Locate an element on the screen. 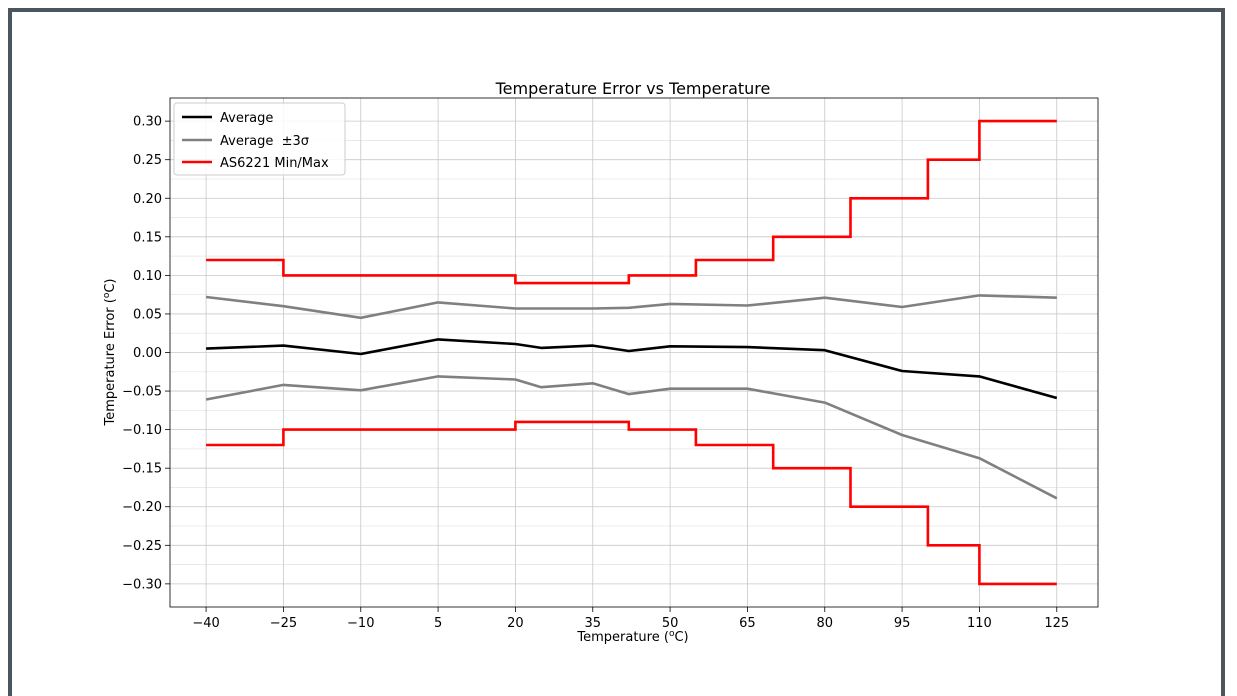 This screenshot has width=1237, height=696. x-tick-label: 80 is located at coordinates (824, 623).